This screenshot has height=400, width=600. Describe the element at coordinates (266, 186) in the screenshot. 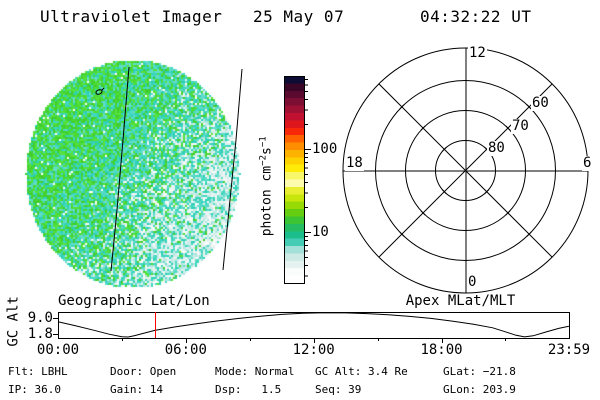

I see `colorbar-unit-label: photon cm−2s−1` at that location.